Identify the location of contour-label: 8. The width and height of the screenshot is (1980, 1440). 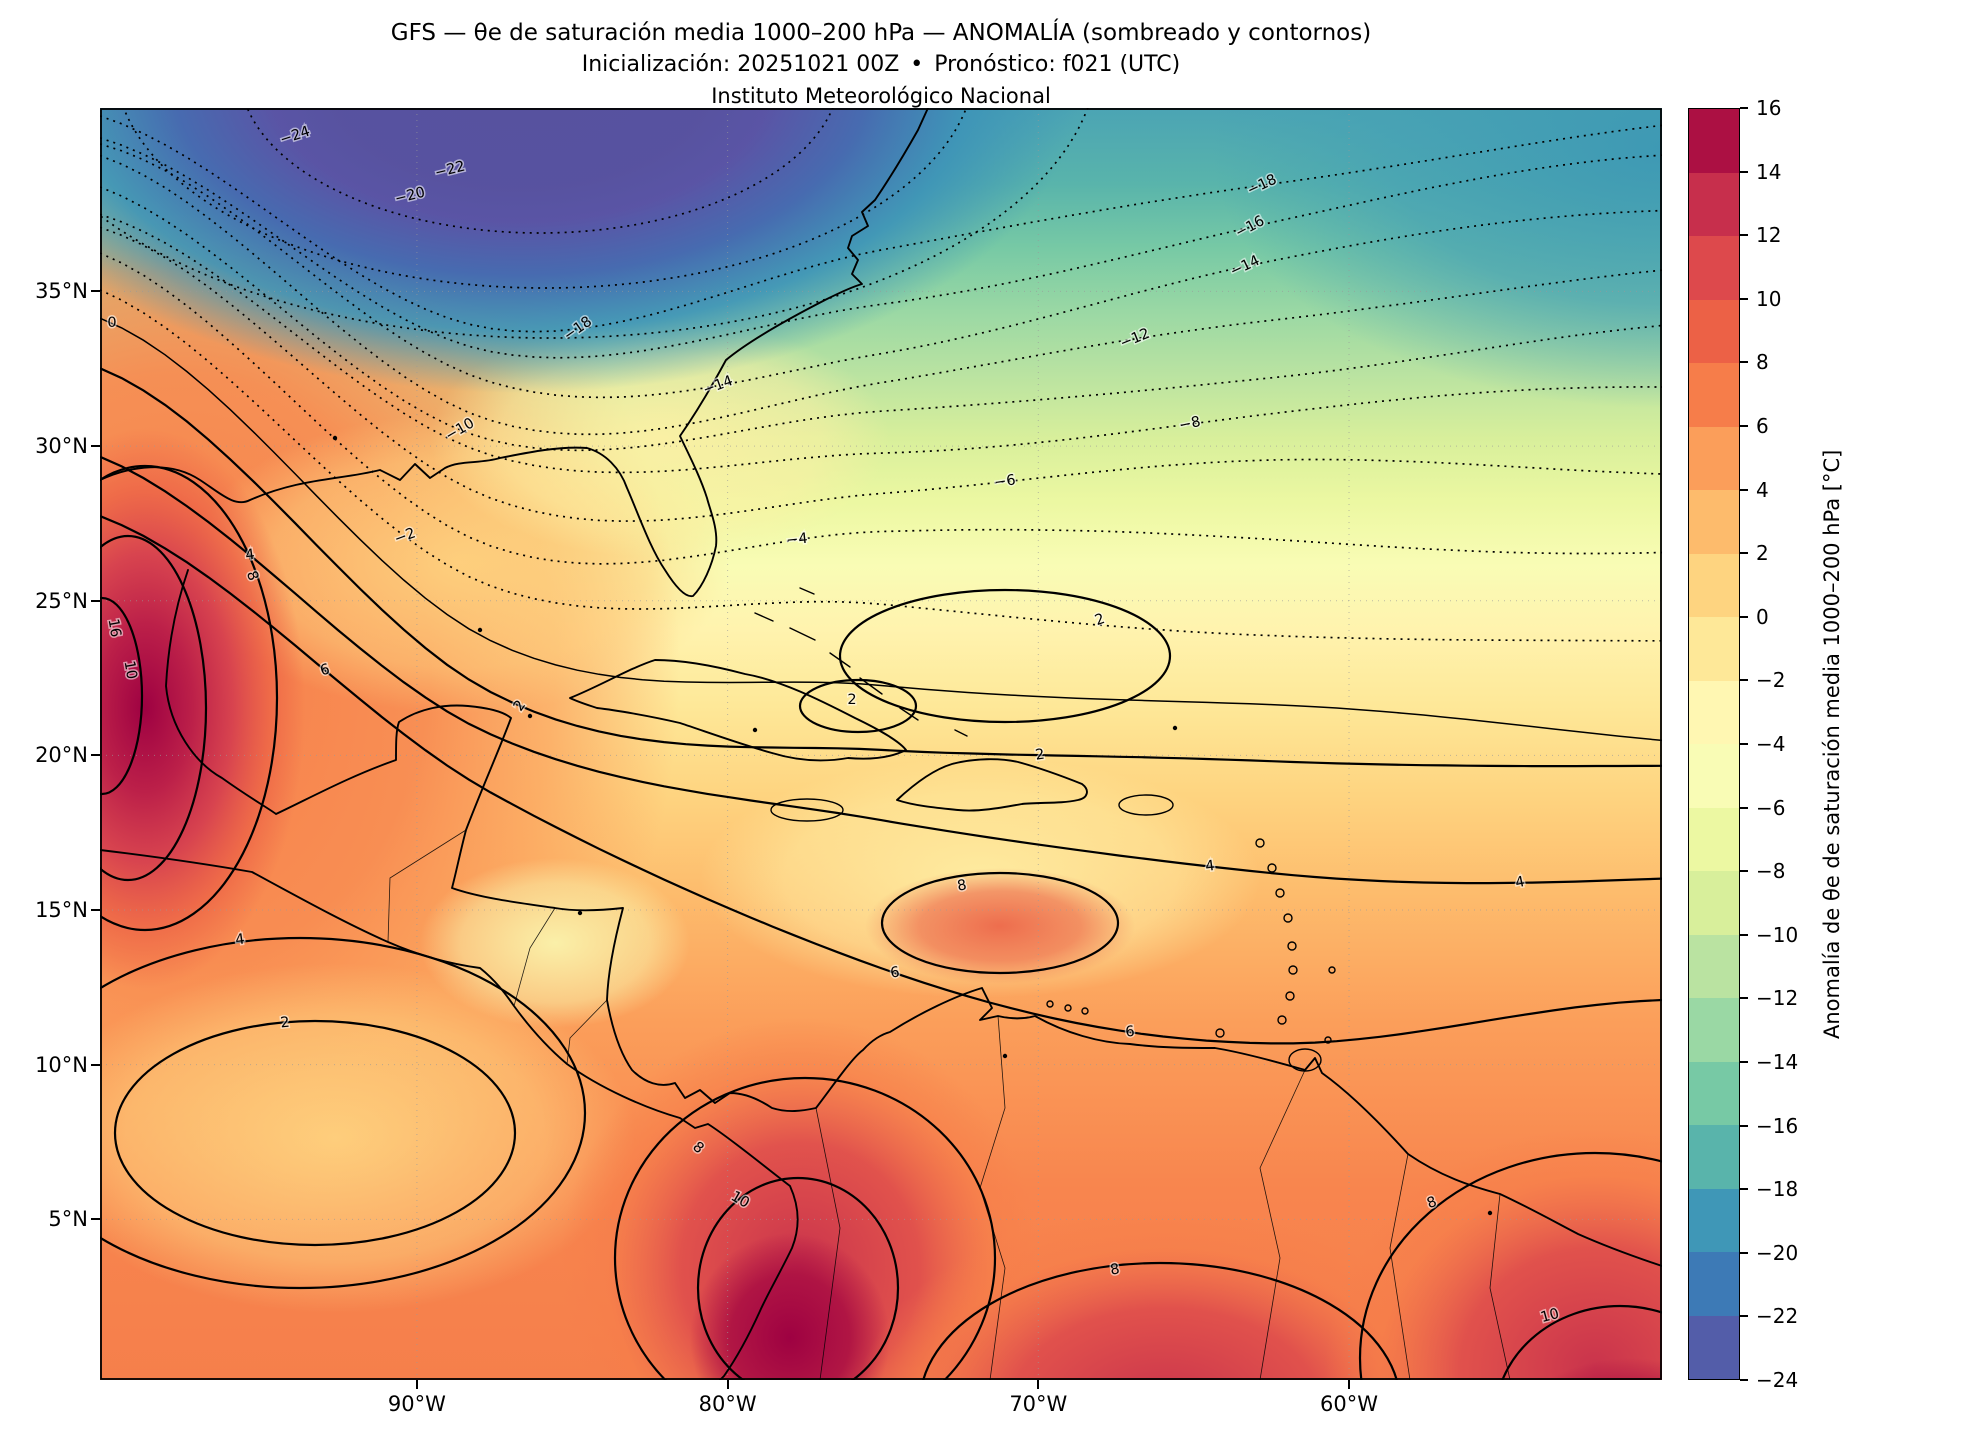
(962, 885).